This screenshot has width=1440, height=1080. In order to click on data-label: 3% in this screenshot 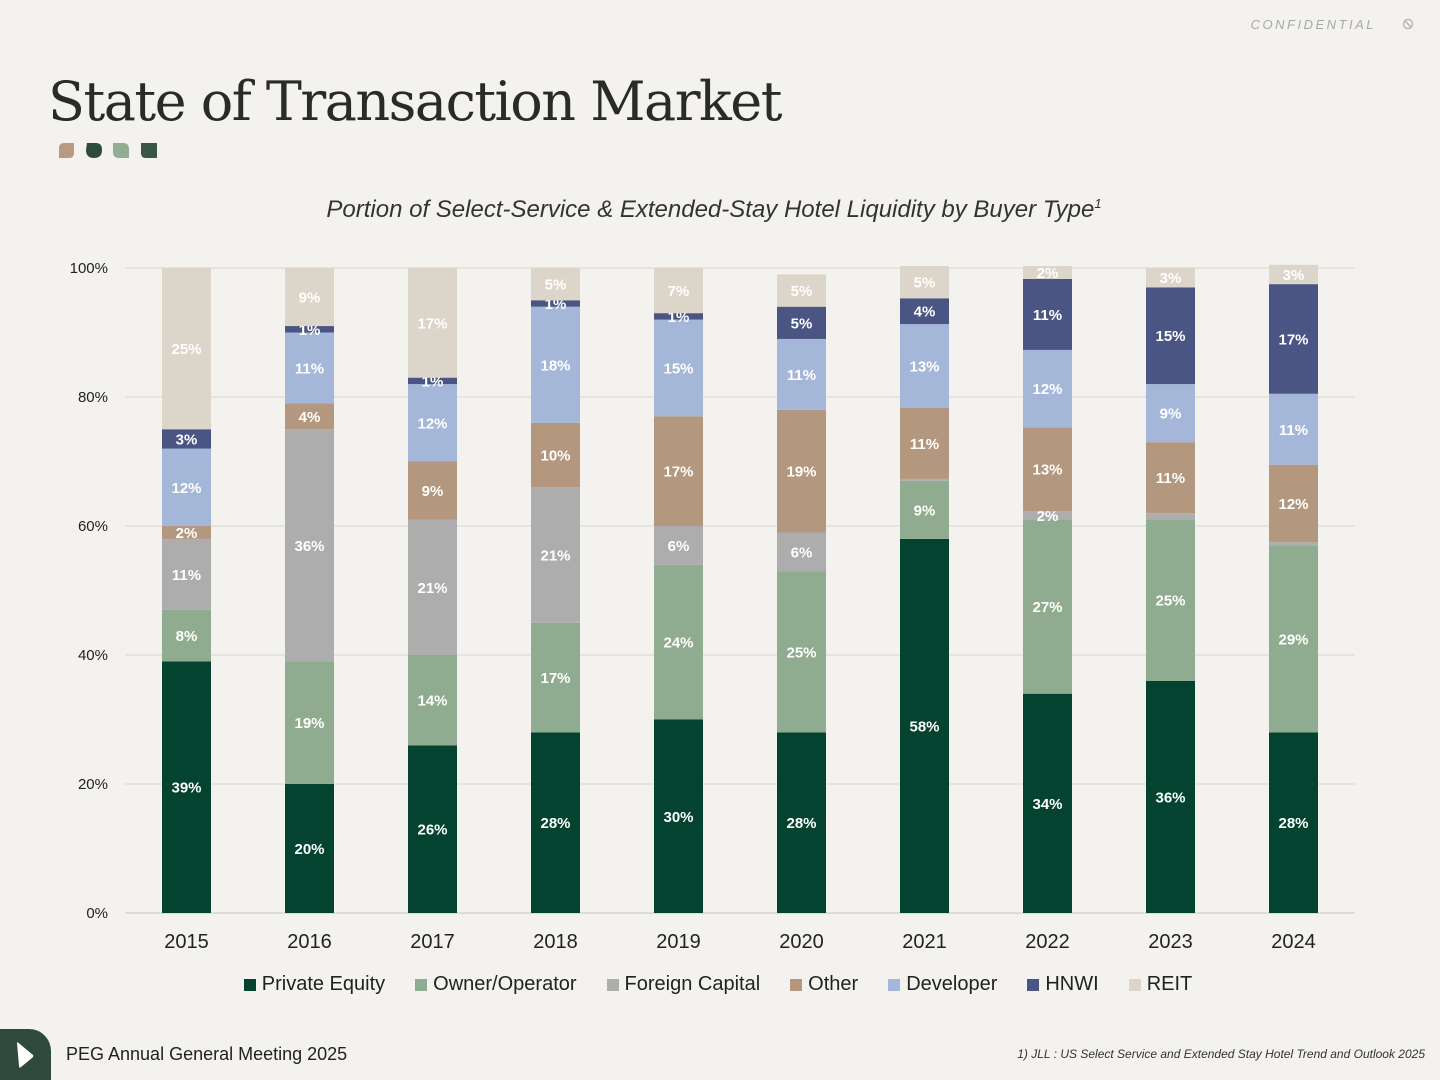, I will do `click(187, 439)`.